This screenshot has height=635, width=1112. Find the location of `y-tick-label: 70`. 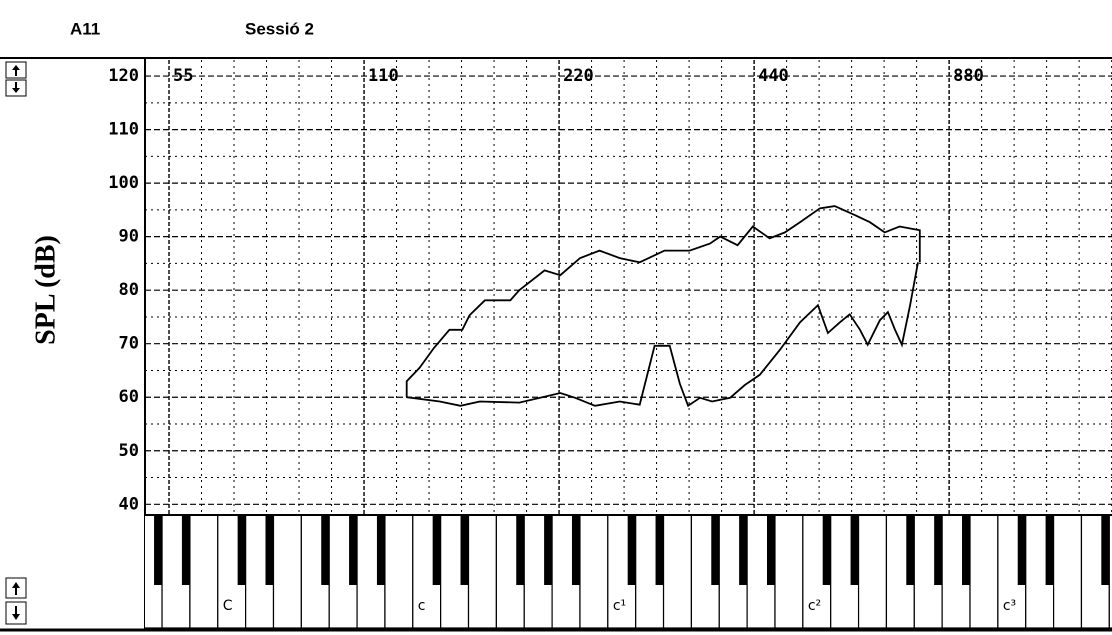

y-tick-label: 70 is located at coordinates (129, 344).